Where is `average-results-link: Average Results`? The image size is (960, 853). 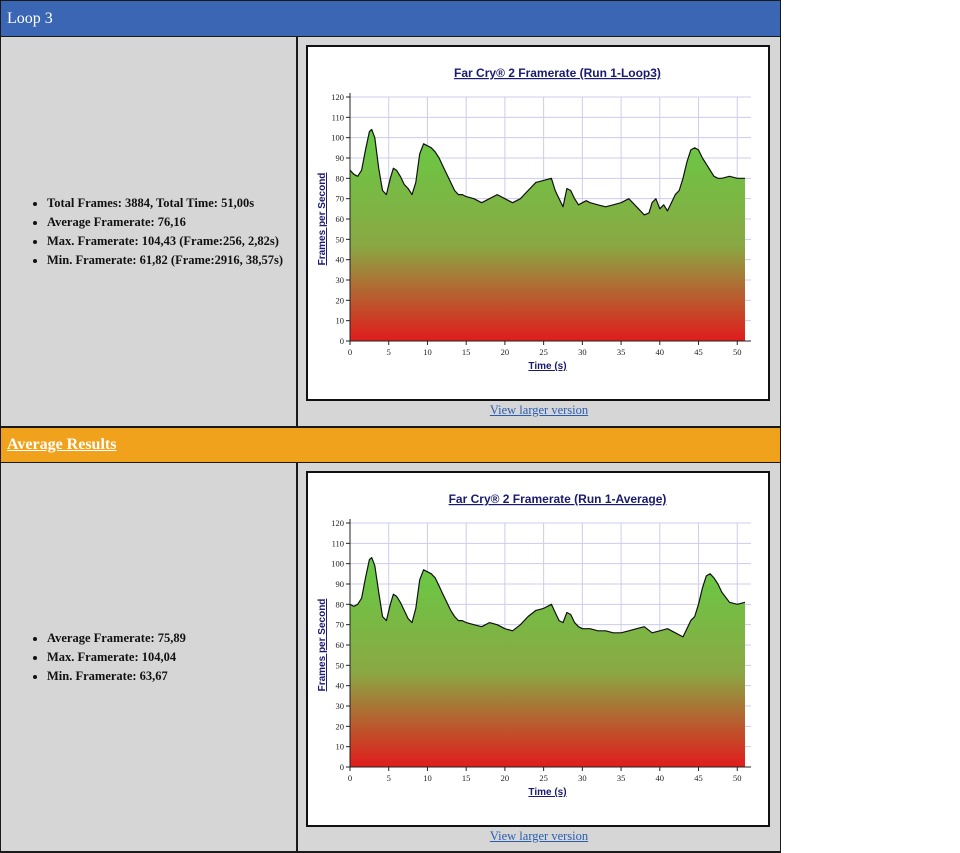 average-results-link: Average Results is located at coordinates (62, 444).